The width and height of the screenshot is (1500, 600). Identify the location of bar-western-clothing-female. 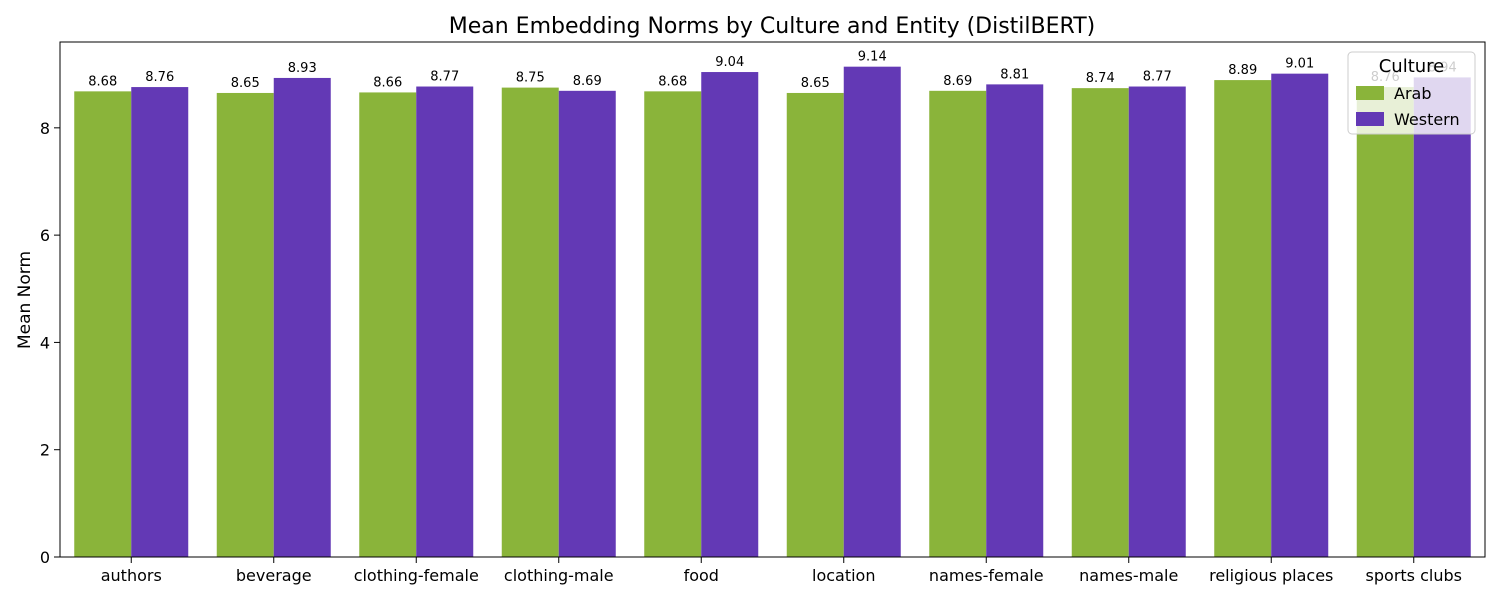
(445, 322).